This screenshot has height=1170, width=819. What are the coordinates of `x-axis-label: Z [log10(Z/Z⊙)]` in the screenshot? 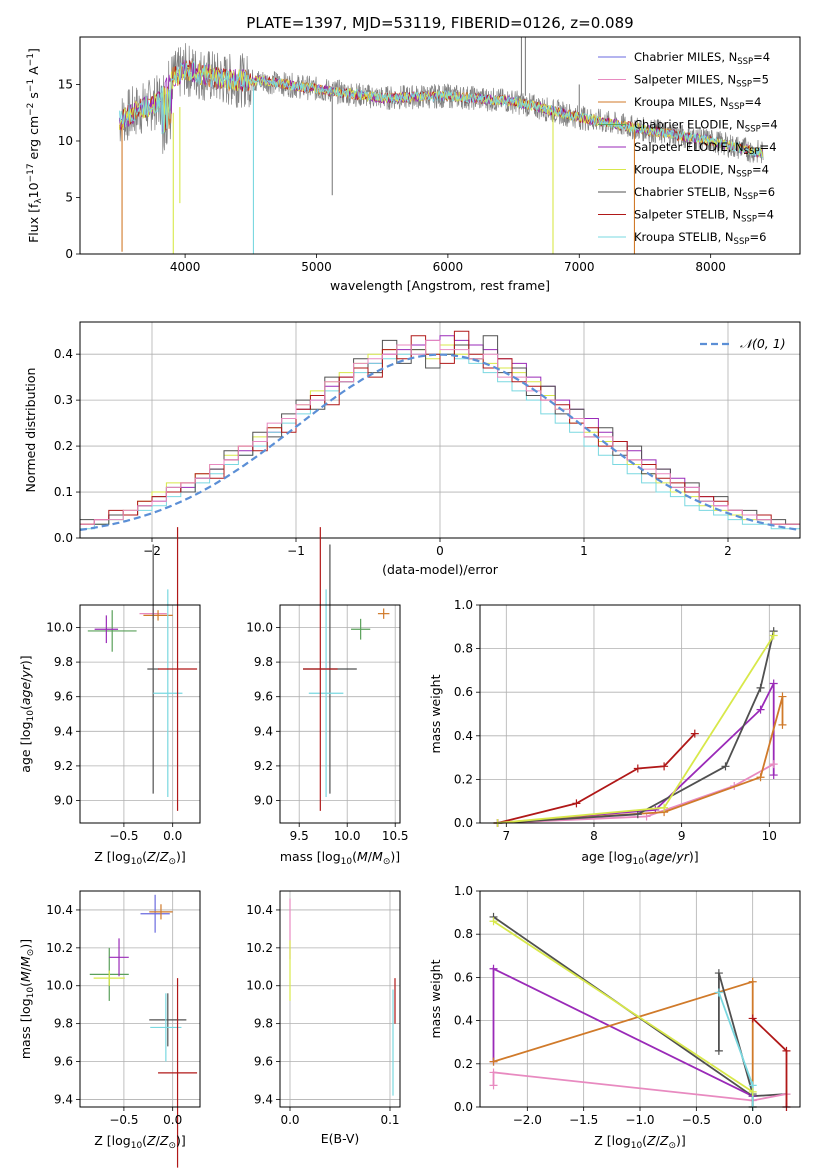 It's located at (640, 1142).